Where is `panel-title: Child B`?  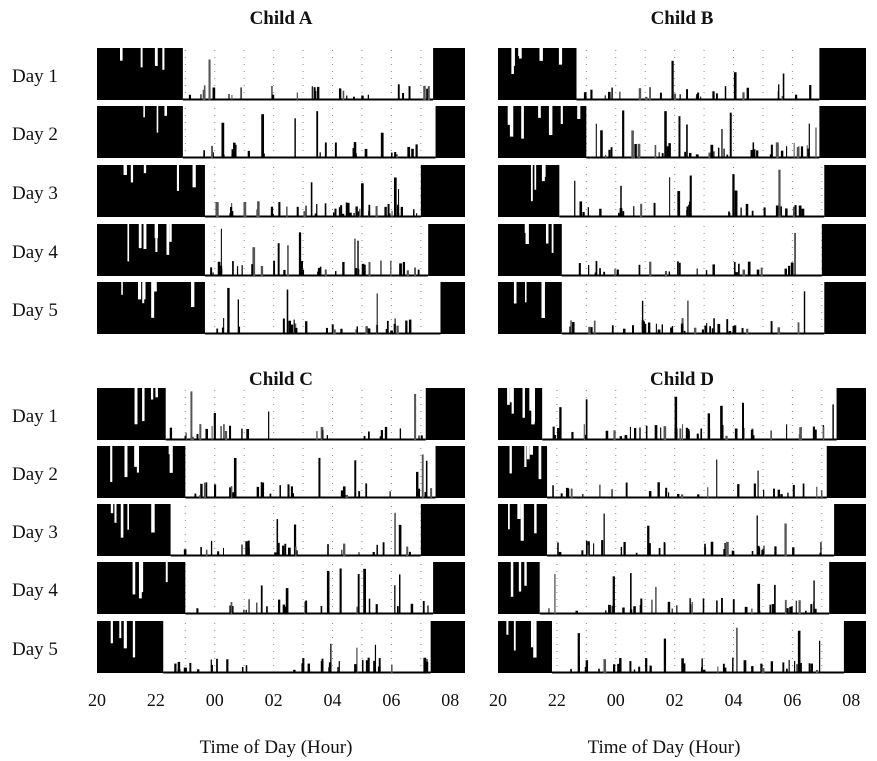
panel-title: Child B is located at coordinates (682, 18).